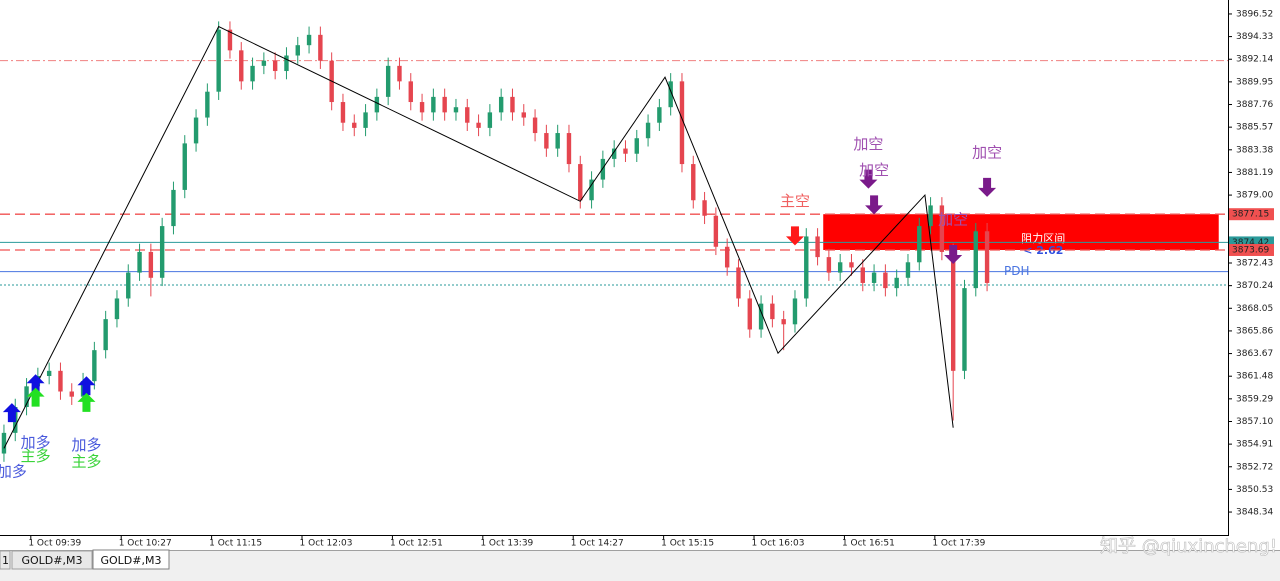 Image resolution: width=1280 pixels, height=581 pixels. What do you see at coordinates (597, 544) in the screenshot?
I see `x-tick-label: 1 Oct 14:27` at bounding box center [597, 544].